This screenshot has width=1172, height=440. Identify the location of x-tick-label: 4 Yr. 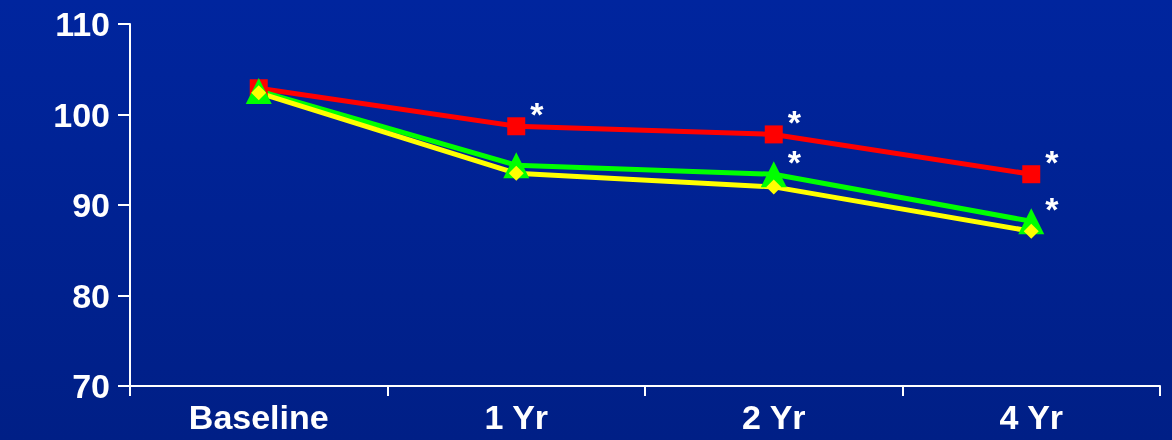
(1031, 417).